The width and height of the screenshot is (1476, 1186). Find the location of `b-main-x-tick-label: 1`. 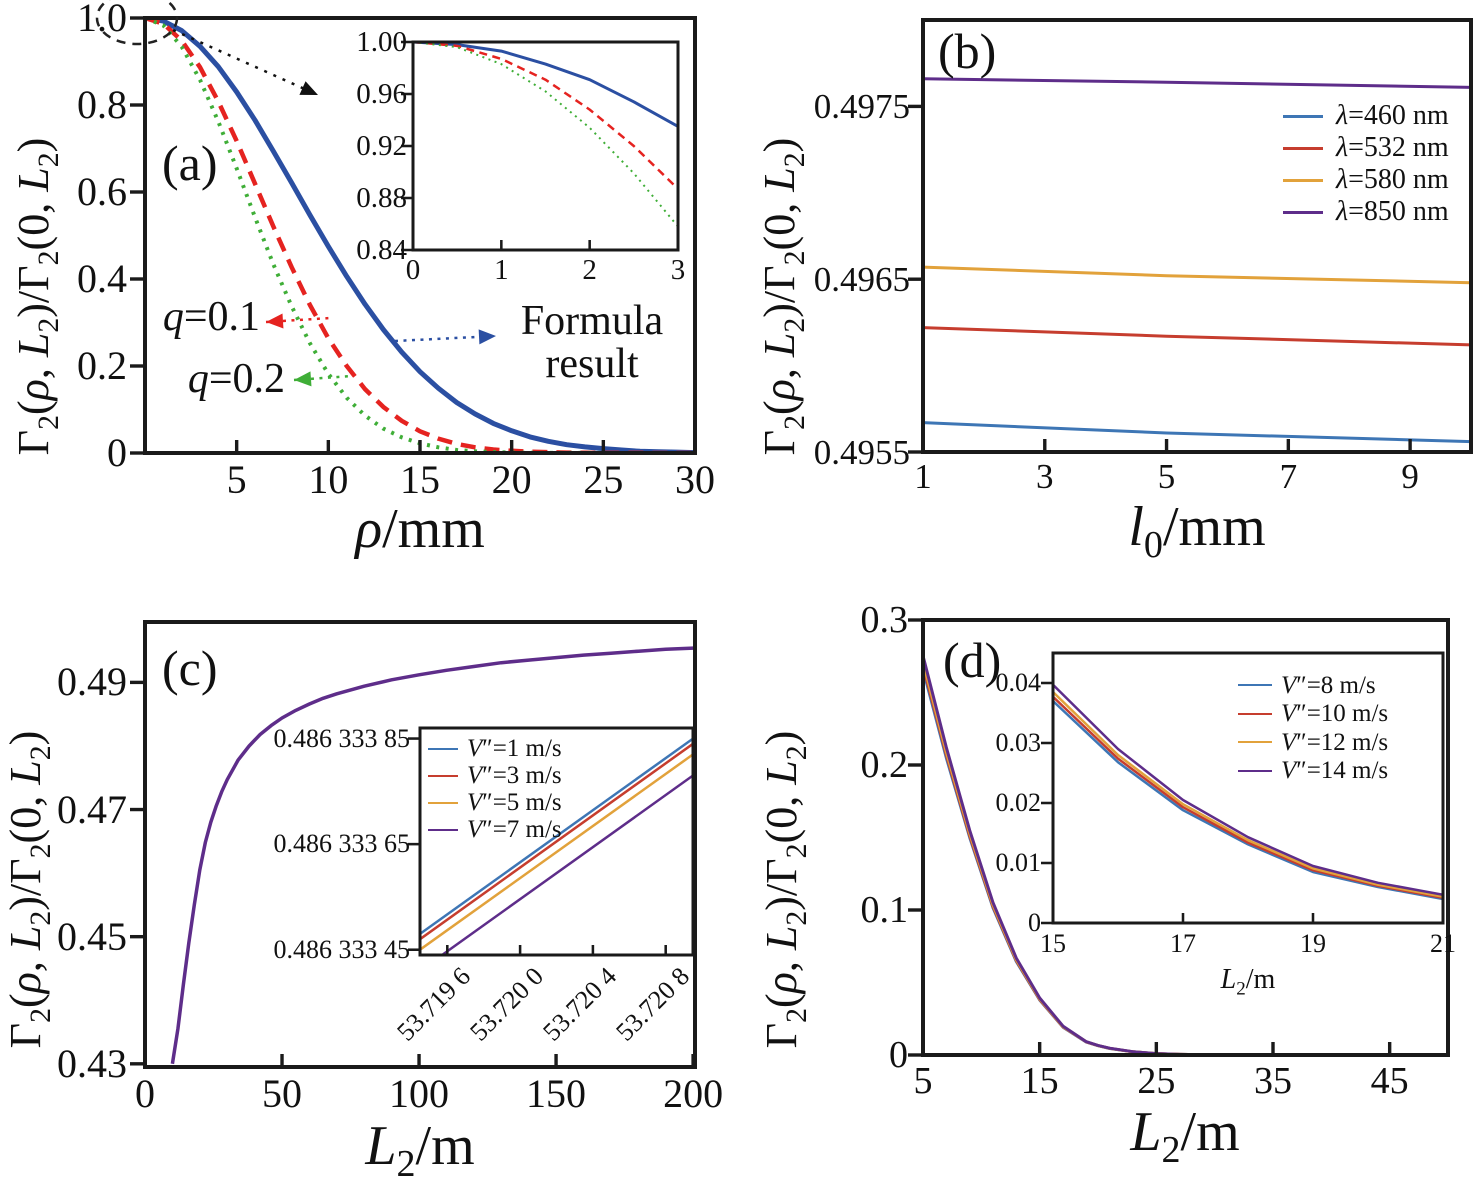

b-main-x-tick-label: 1 is located at coordinates (923, 476).